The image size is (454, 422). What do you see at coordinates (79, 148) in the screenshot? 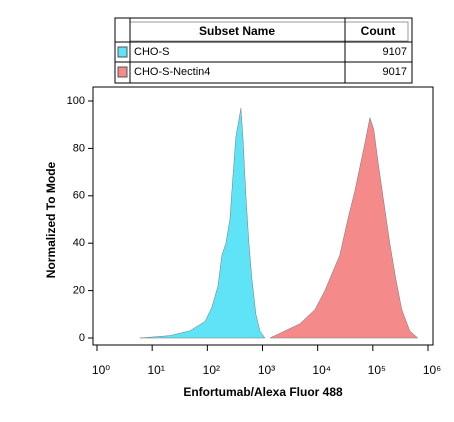
I see `y-tick-label: 80` at bounding box center [79, 148].